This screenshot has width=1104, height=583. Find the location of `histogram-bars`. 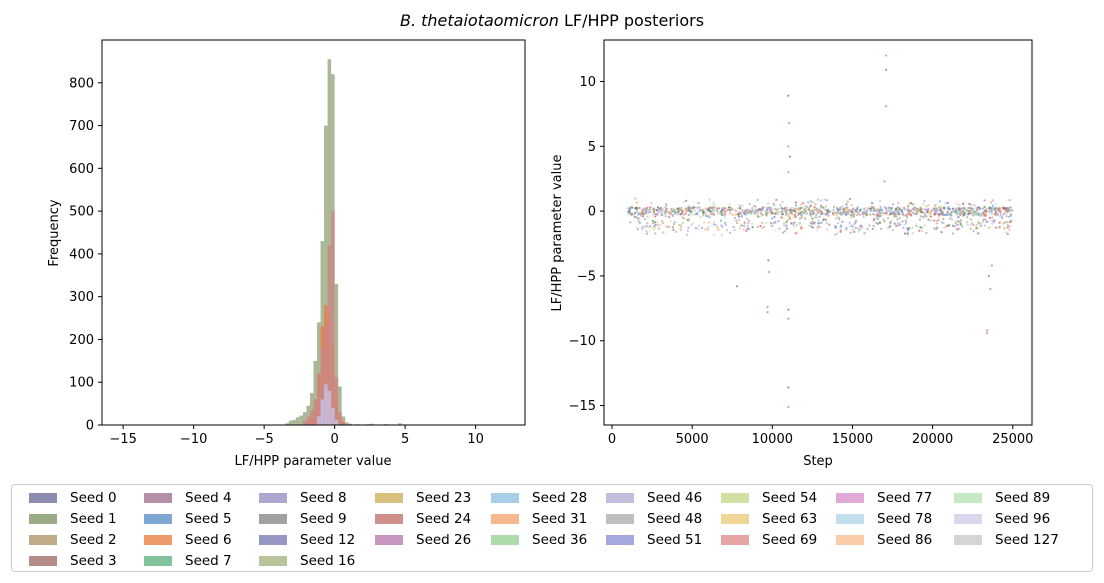

histogram-bars is located at coordinates (343, 242).